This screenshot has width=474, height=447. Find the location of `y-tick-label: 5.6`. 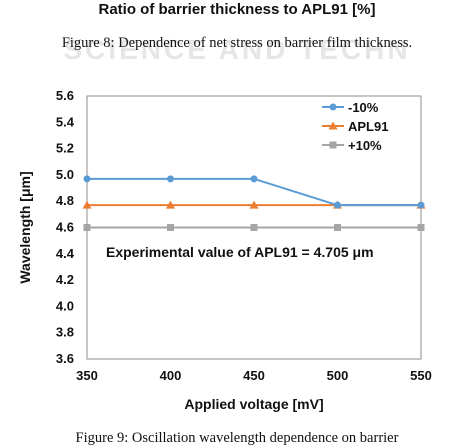

y-tick-label: 5.6 is located at coordinates (65, 95).